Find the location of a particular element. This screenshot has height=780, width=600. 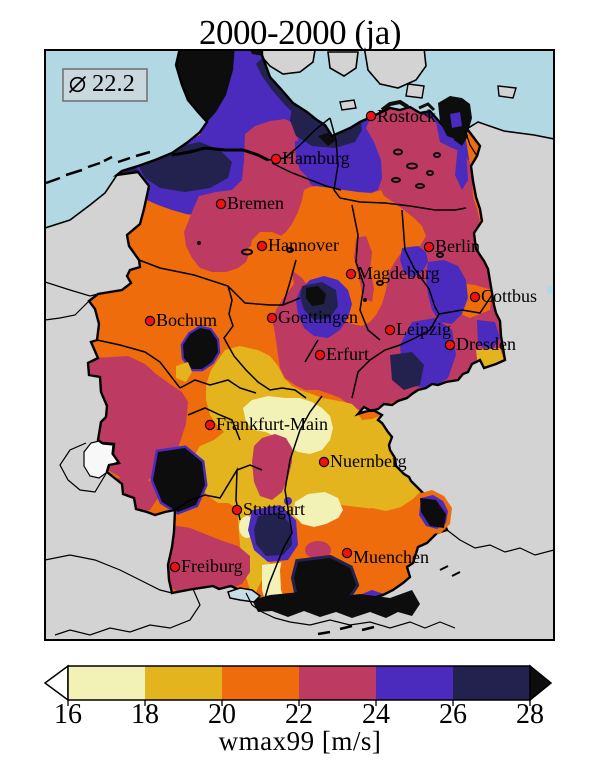

svg-text: 18 is located at coordinates (145, 714).